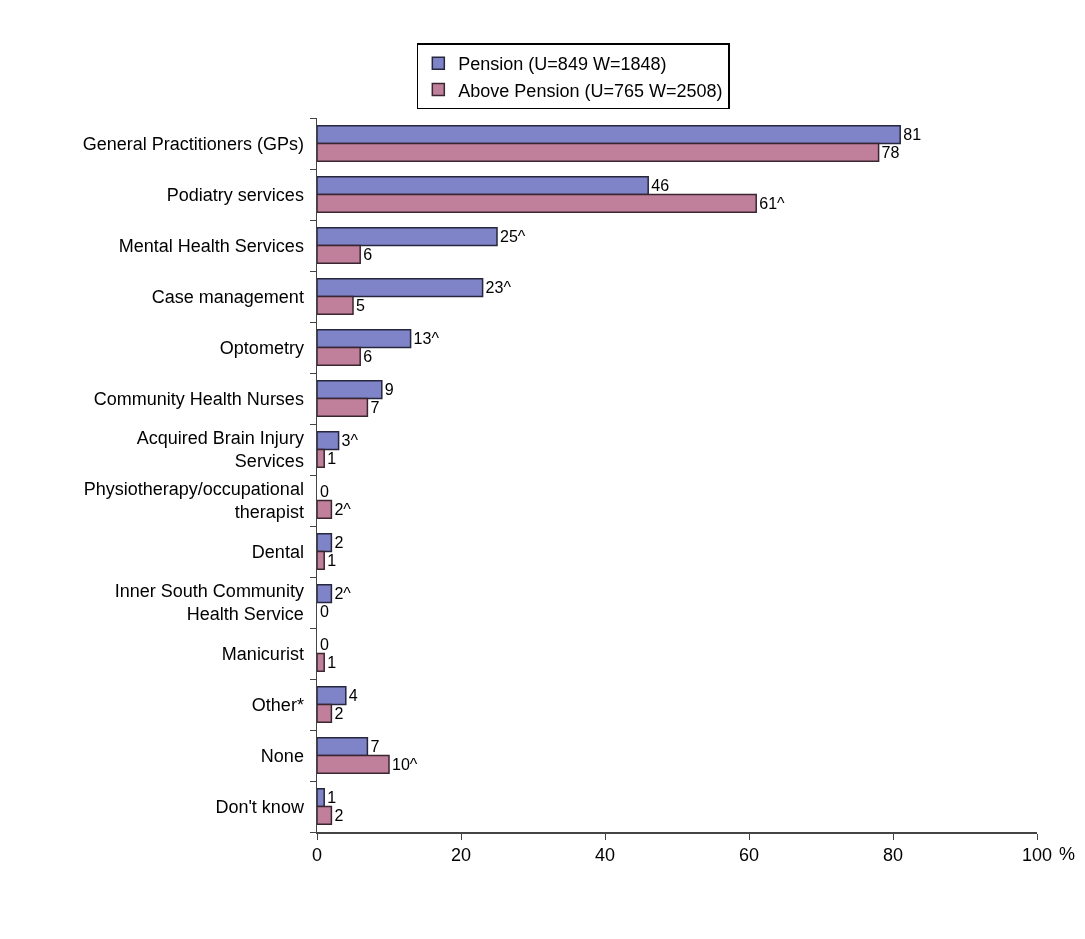 The width and height of the screenshot is (1085, 939). Describe the element at coordinates (193, 143) in the screenshot. I see `y-tick-label: General Practitioners (GPs)` at that location.